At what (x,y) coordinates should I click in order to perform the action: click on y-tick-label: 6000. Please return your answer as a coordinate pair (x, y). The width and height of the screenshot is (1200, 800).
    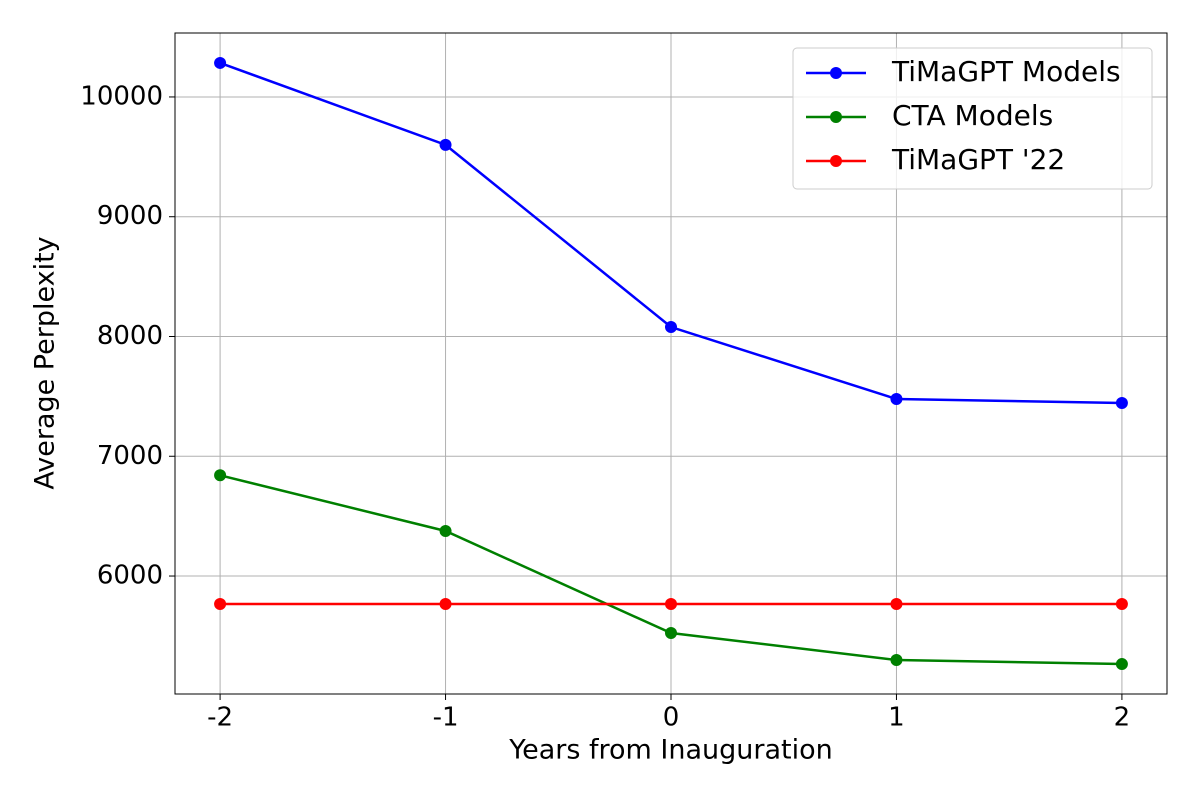
    Looking at the image, I should click on (130, 576).